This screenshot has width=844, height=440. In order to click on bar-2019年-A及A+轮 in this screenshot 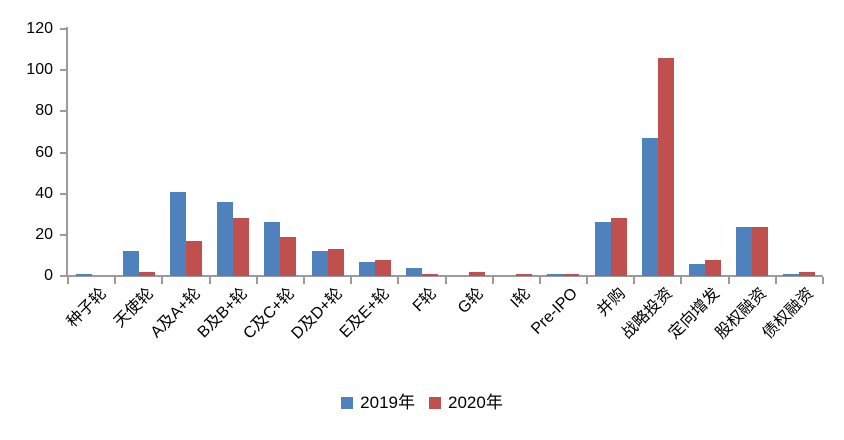, I will do `click(177, 234)`.